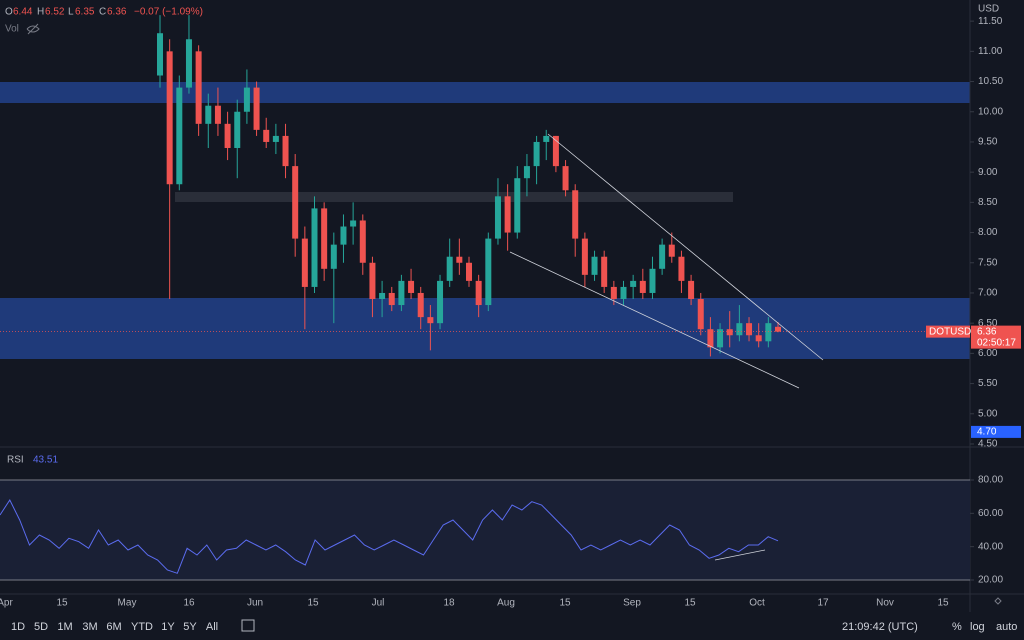 The height and width of the screenshot is (640, 1024). I want to click on range-button: 3M, so click(89, 627).